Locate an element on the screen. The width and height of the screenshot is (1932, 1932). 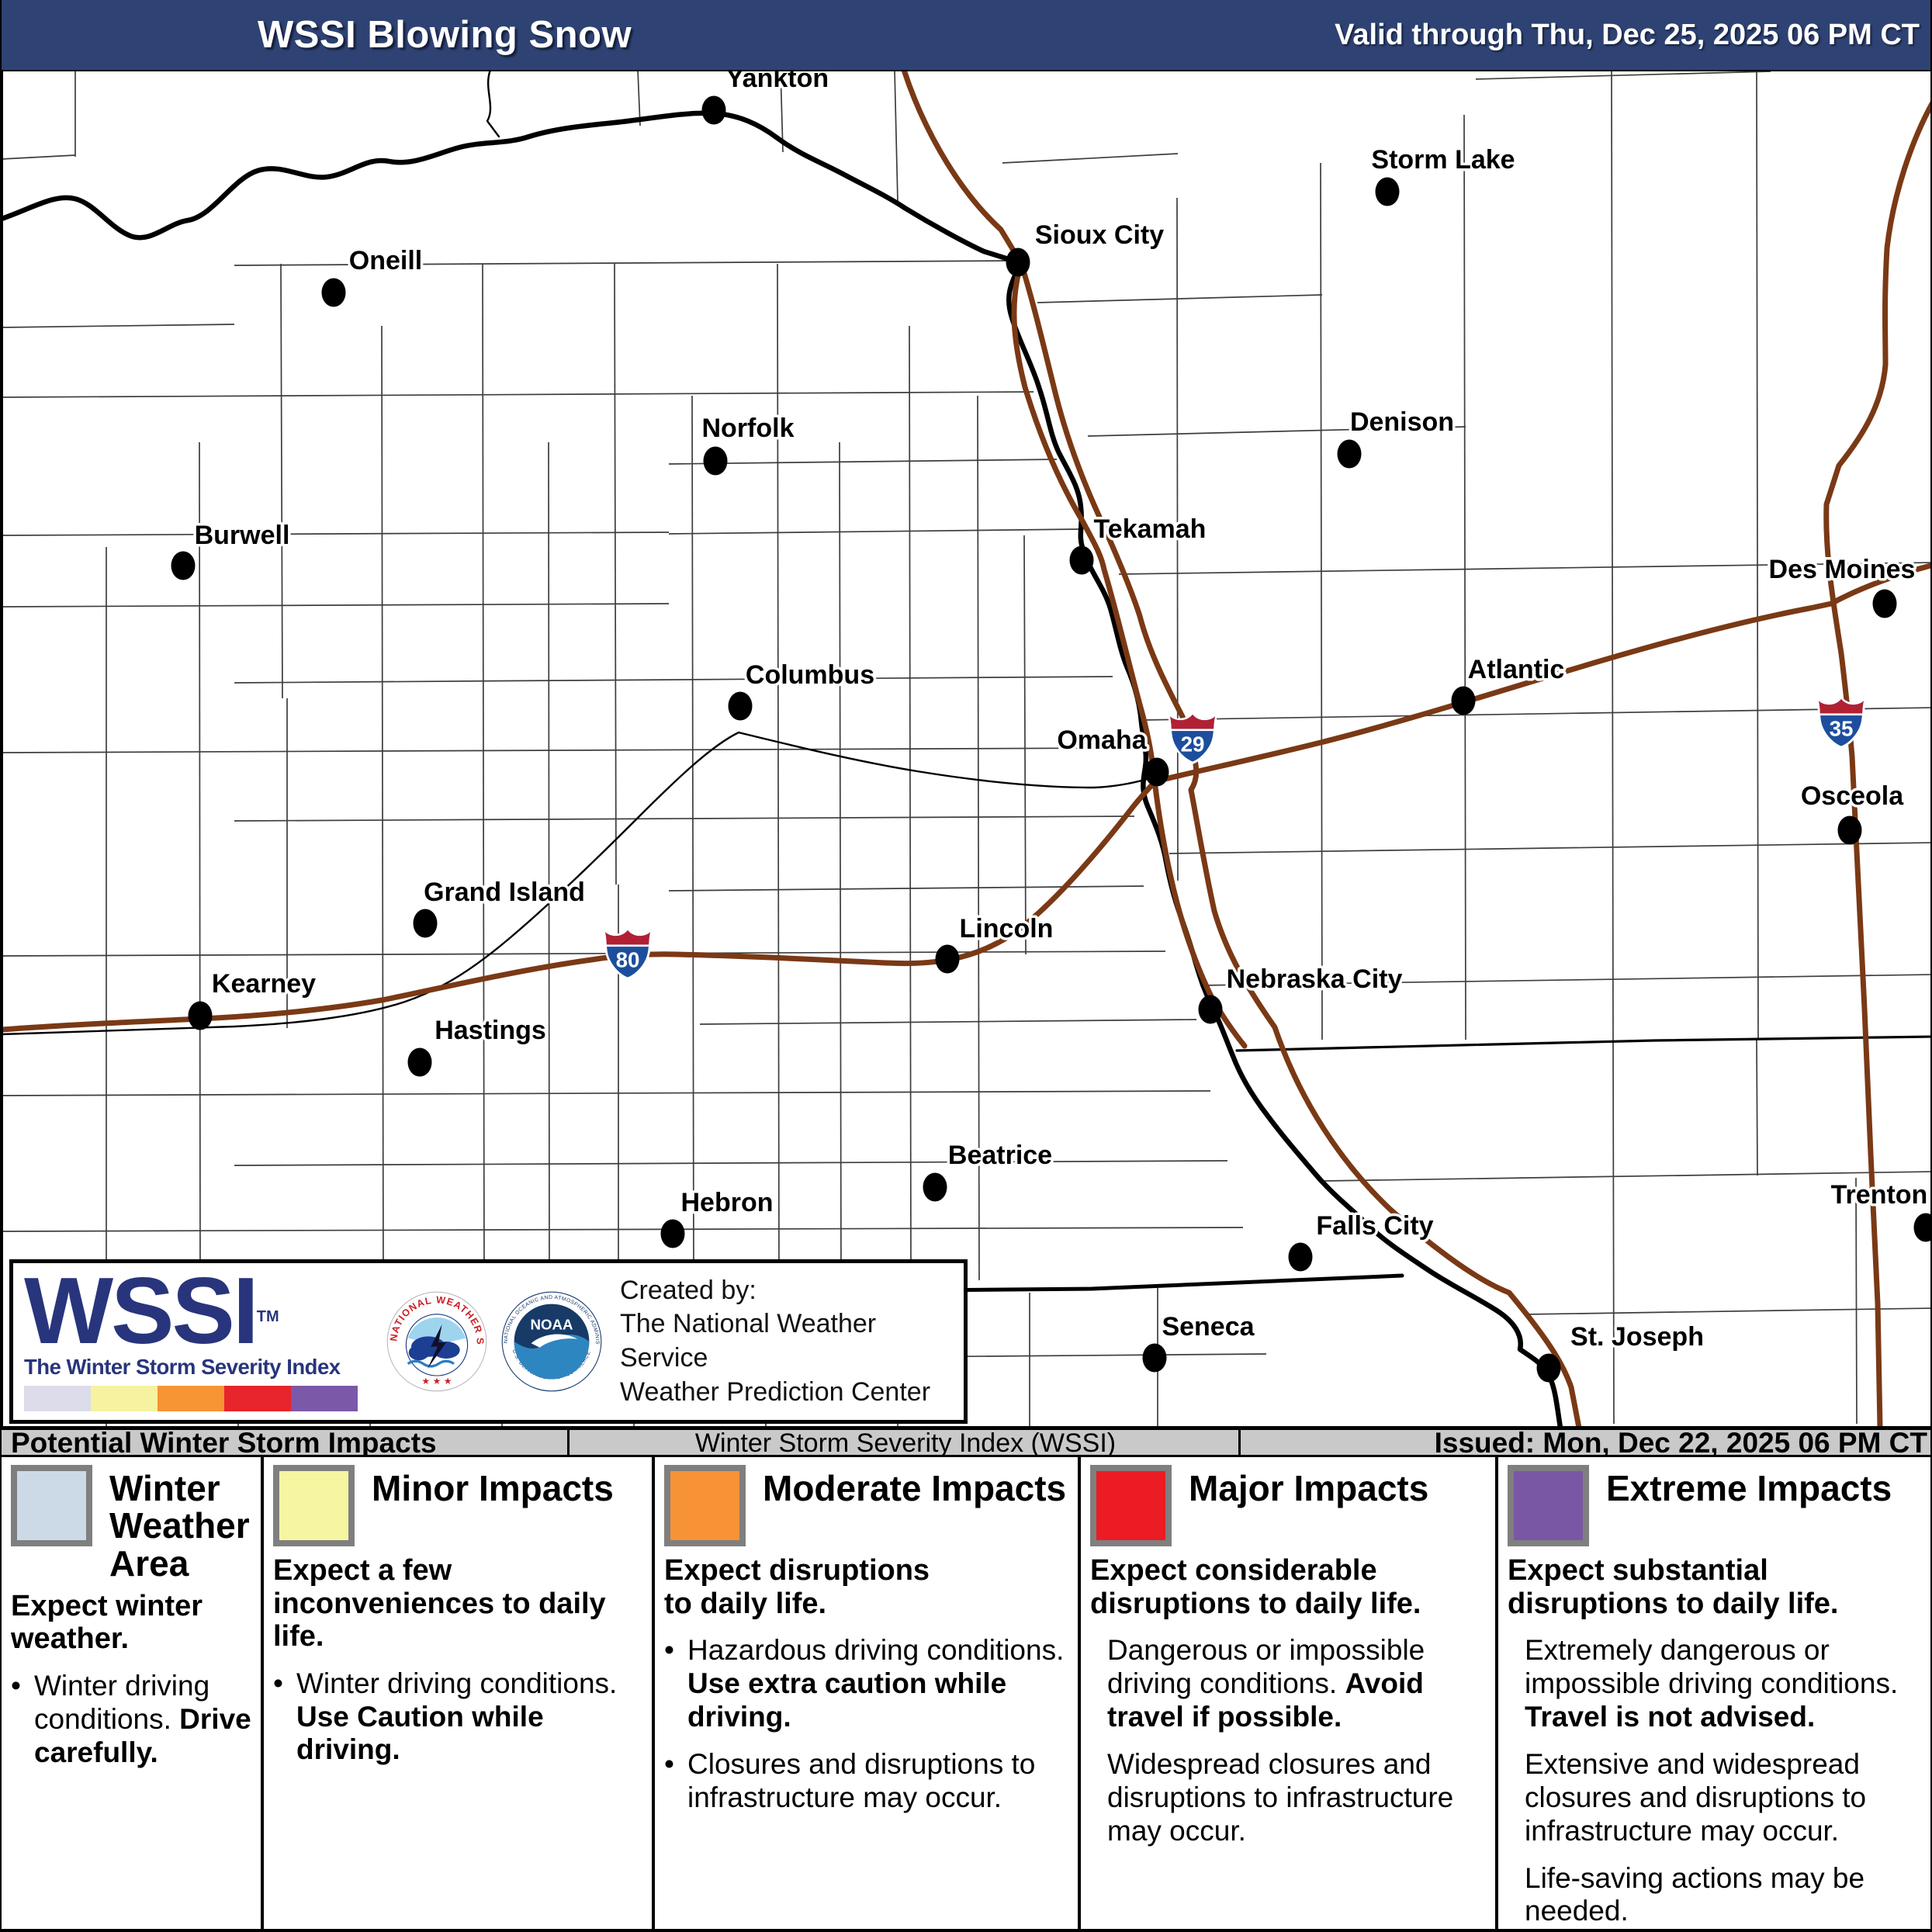
legend-title: Minor Impacts is located at coordinates (493, 1488).